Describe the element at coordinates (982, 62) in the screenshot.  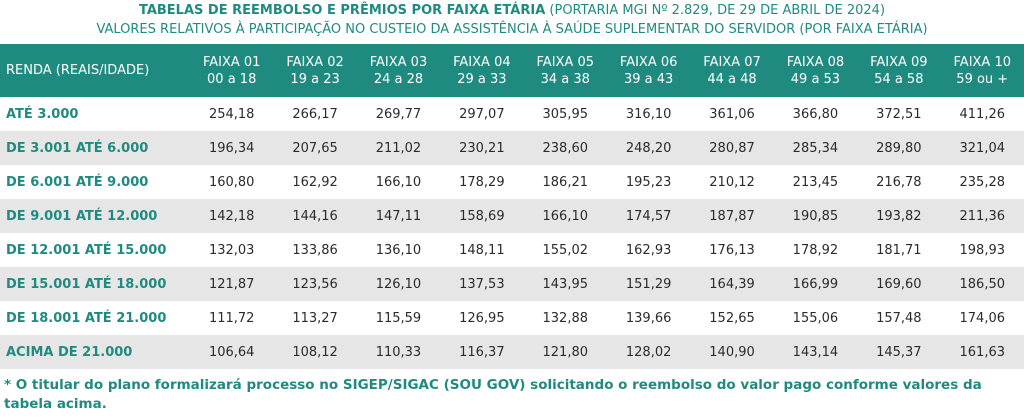
I see `column-name: FAIXA 10` at that location.